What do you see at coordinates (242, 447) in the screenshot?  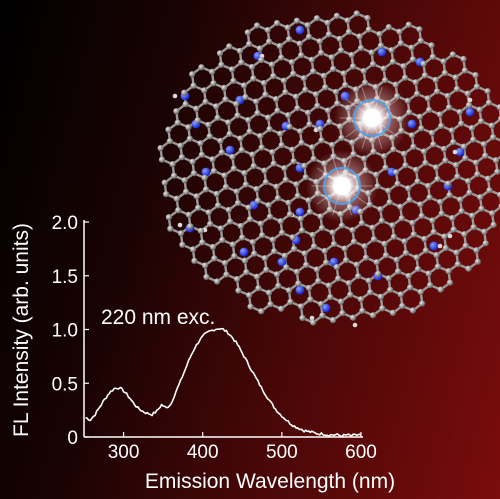 I see `x-axis-ticks: 300 400 500 600` at bounding box center [242, 447].